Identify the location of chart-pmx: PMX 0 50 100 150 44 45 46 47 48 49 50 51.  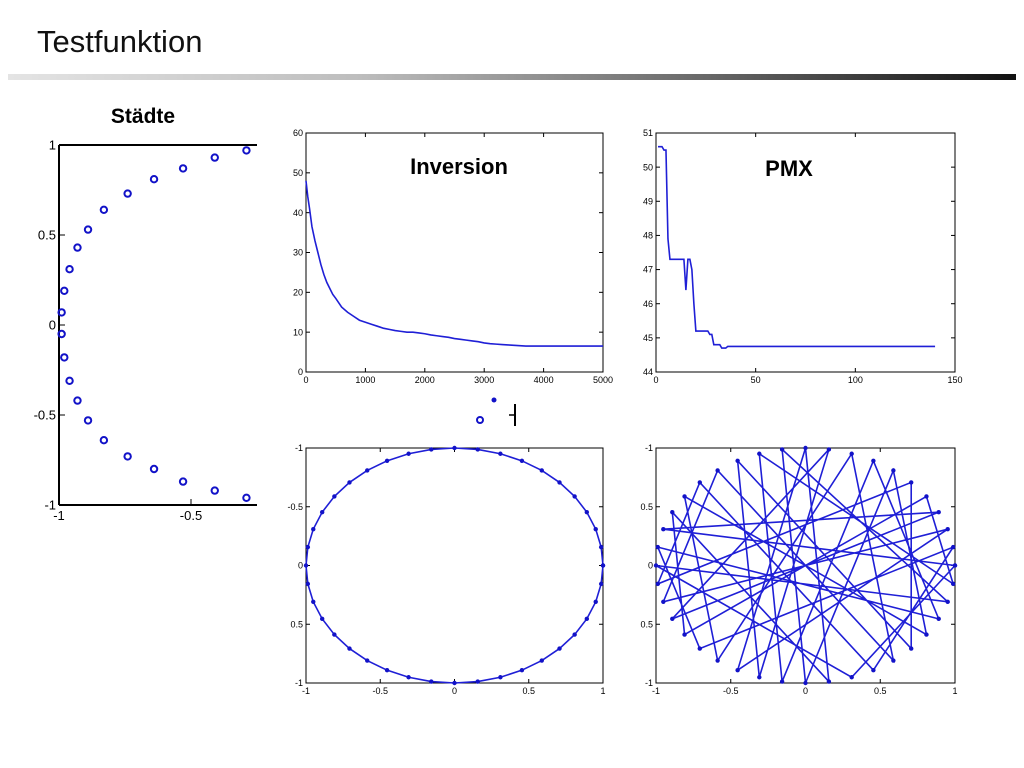
(803, 256).